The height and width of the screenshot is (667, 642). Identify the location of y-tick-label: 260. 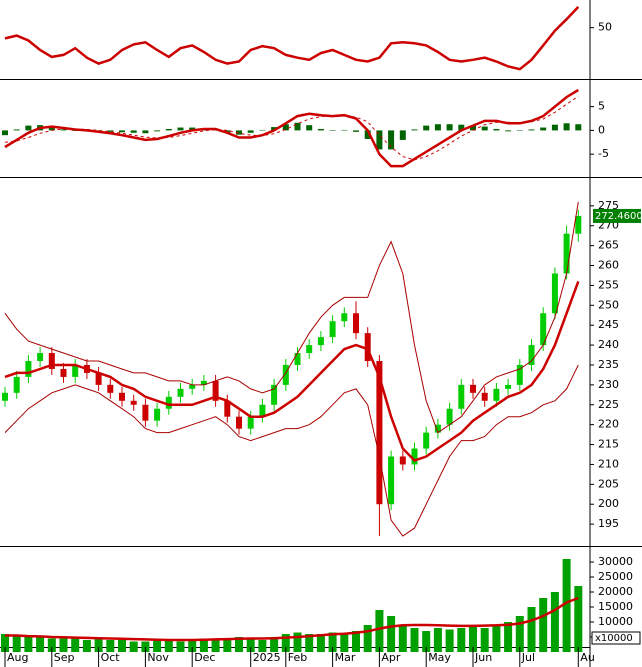
(608, 265).